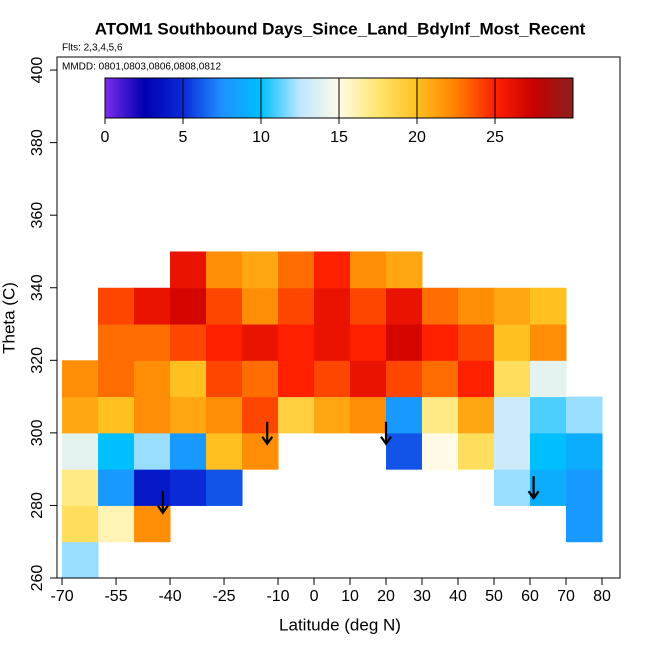 The image size is (650, 655). What do you see at coordinates (261, 137) in the screenshot?
I see `colorbar-tick-label: 10` at bounding box center [261, 137].